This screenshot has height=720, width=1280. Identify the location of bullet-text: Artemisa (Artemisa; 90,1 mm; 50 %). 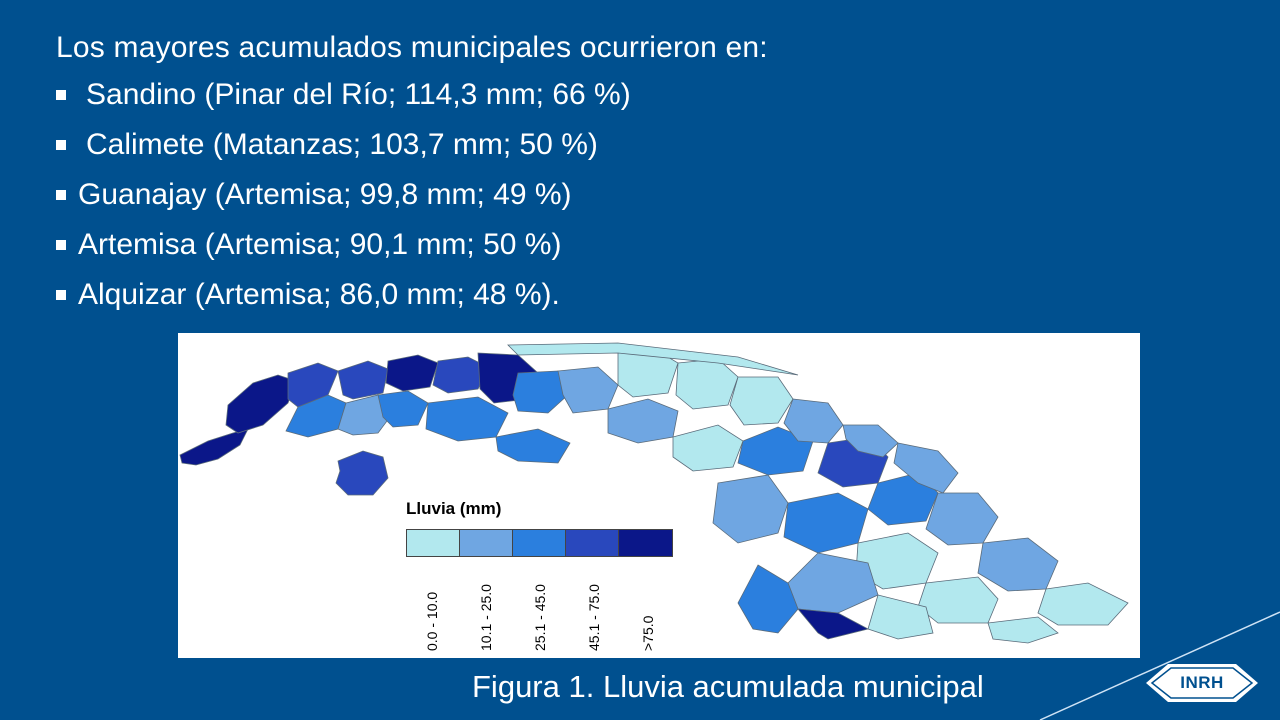
(320, 244).